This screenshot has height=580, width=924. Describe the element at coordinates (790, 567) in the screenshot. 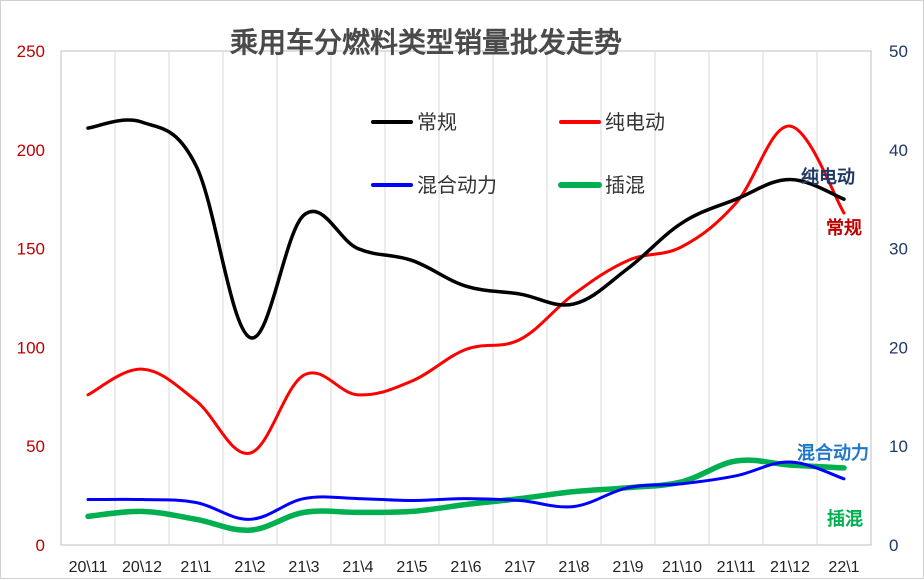

I see `x-axis-tick-label: 21\12` at that location.